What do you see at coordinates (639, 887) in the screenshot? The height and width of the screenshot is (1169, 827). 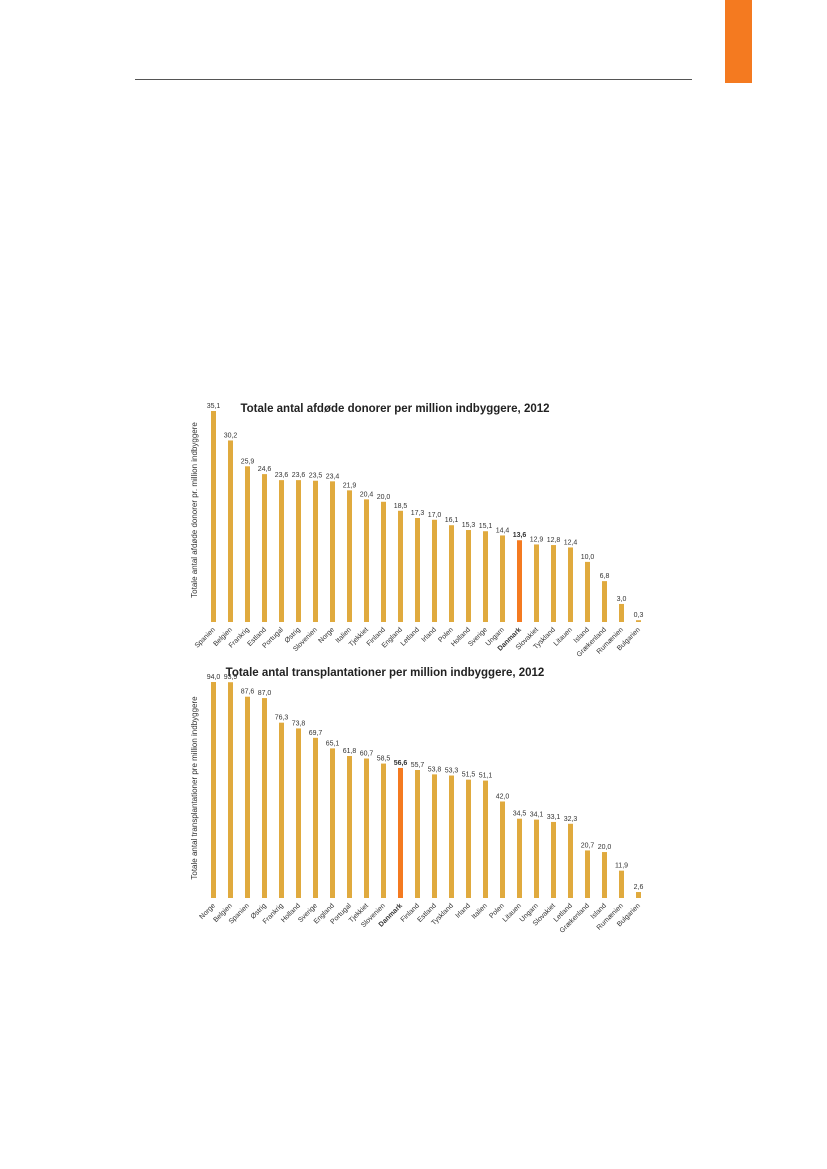 I see `value-label: 2,6` at bounding box center [639, 887].